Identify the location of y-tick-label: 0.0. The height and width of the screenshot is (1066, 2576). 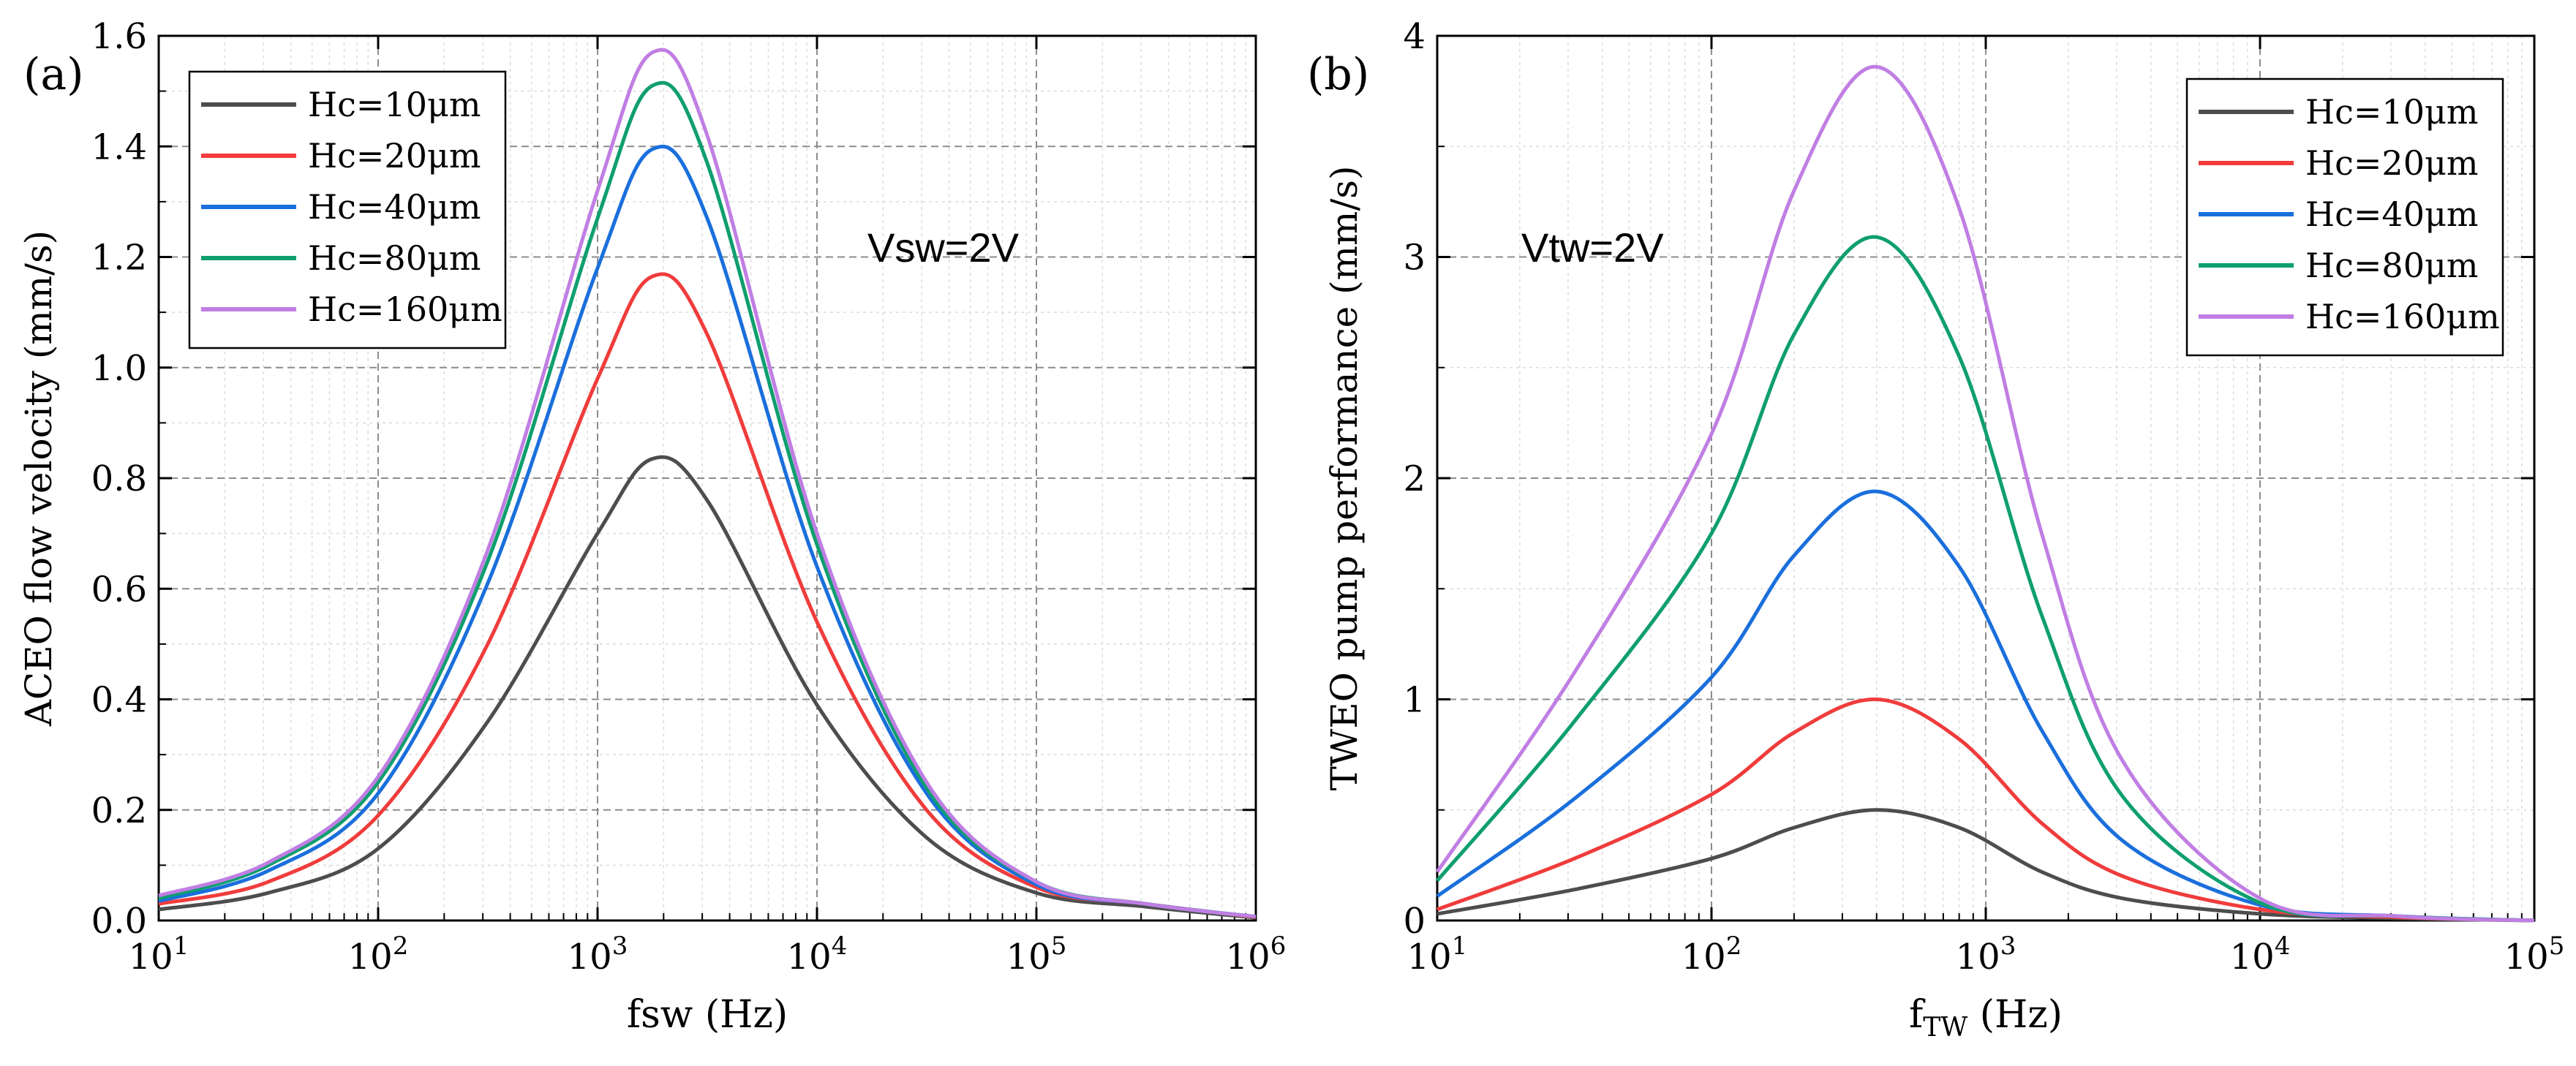
(119, 921).